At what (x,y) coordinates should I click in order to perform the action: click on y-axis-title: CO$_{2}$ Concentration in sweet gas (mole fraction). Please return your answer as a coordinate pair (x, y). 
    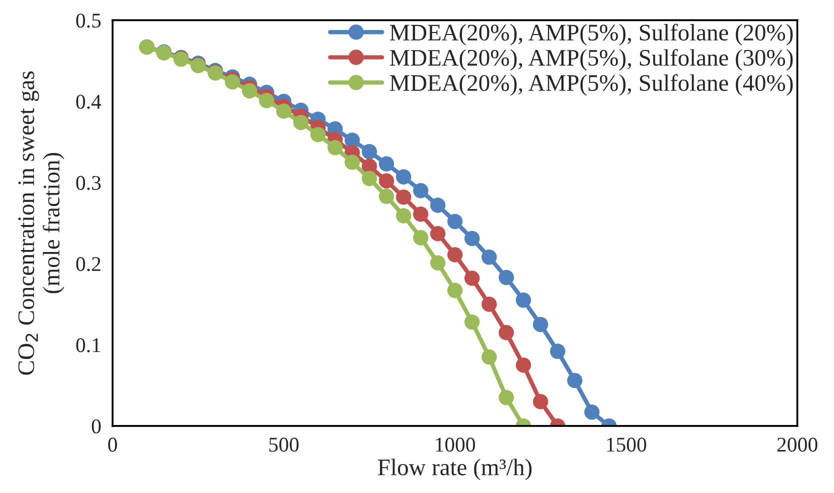
    Looking at the image, I should click on (41, 223).